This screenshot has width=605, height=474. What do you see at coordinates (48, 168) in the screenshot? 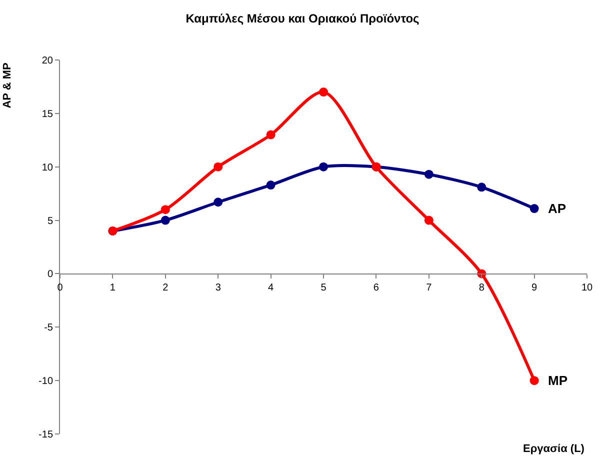
I see `y-tick-label: 10` at bounding box center [48, 168].